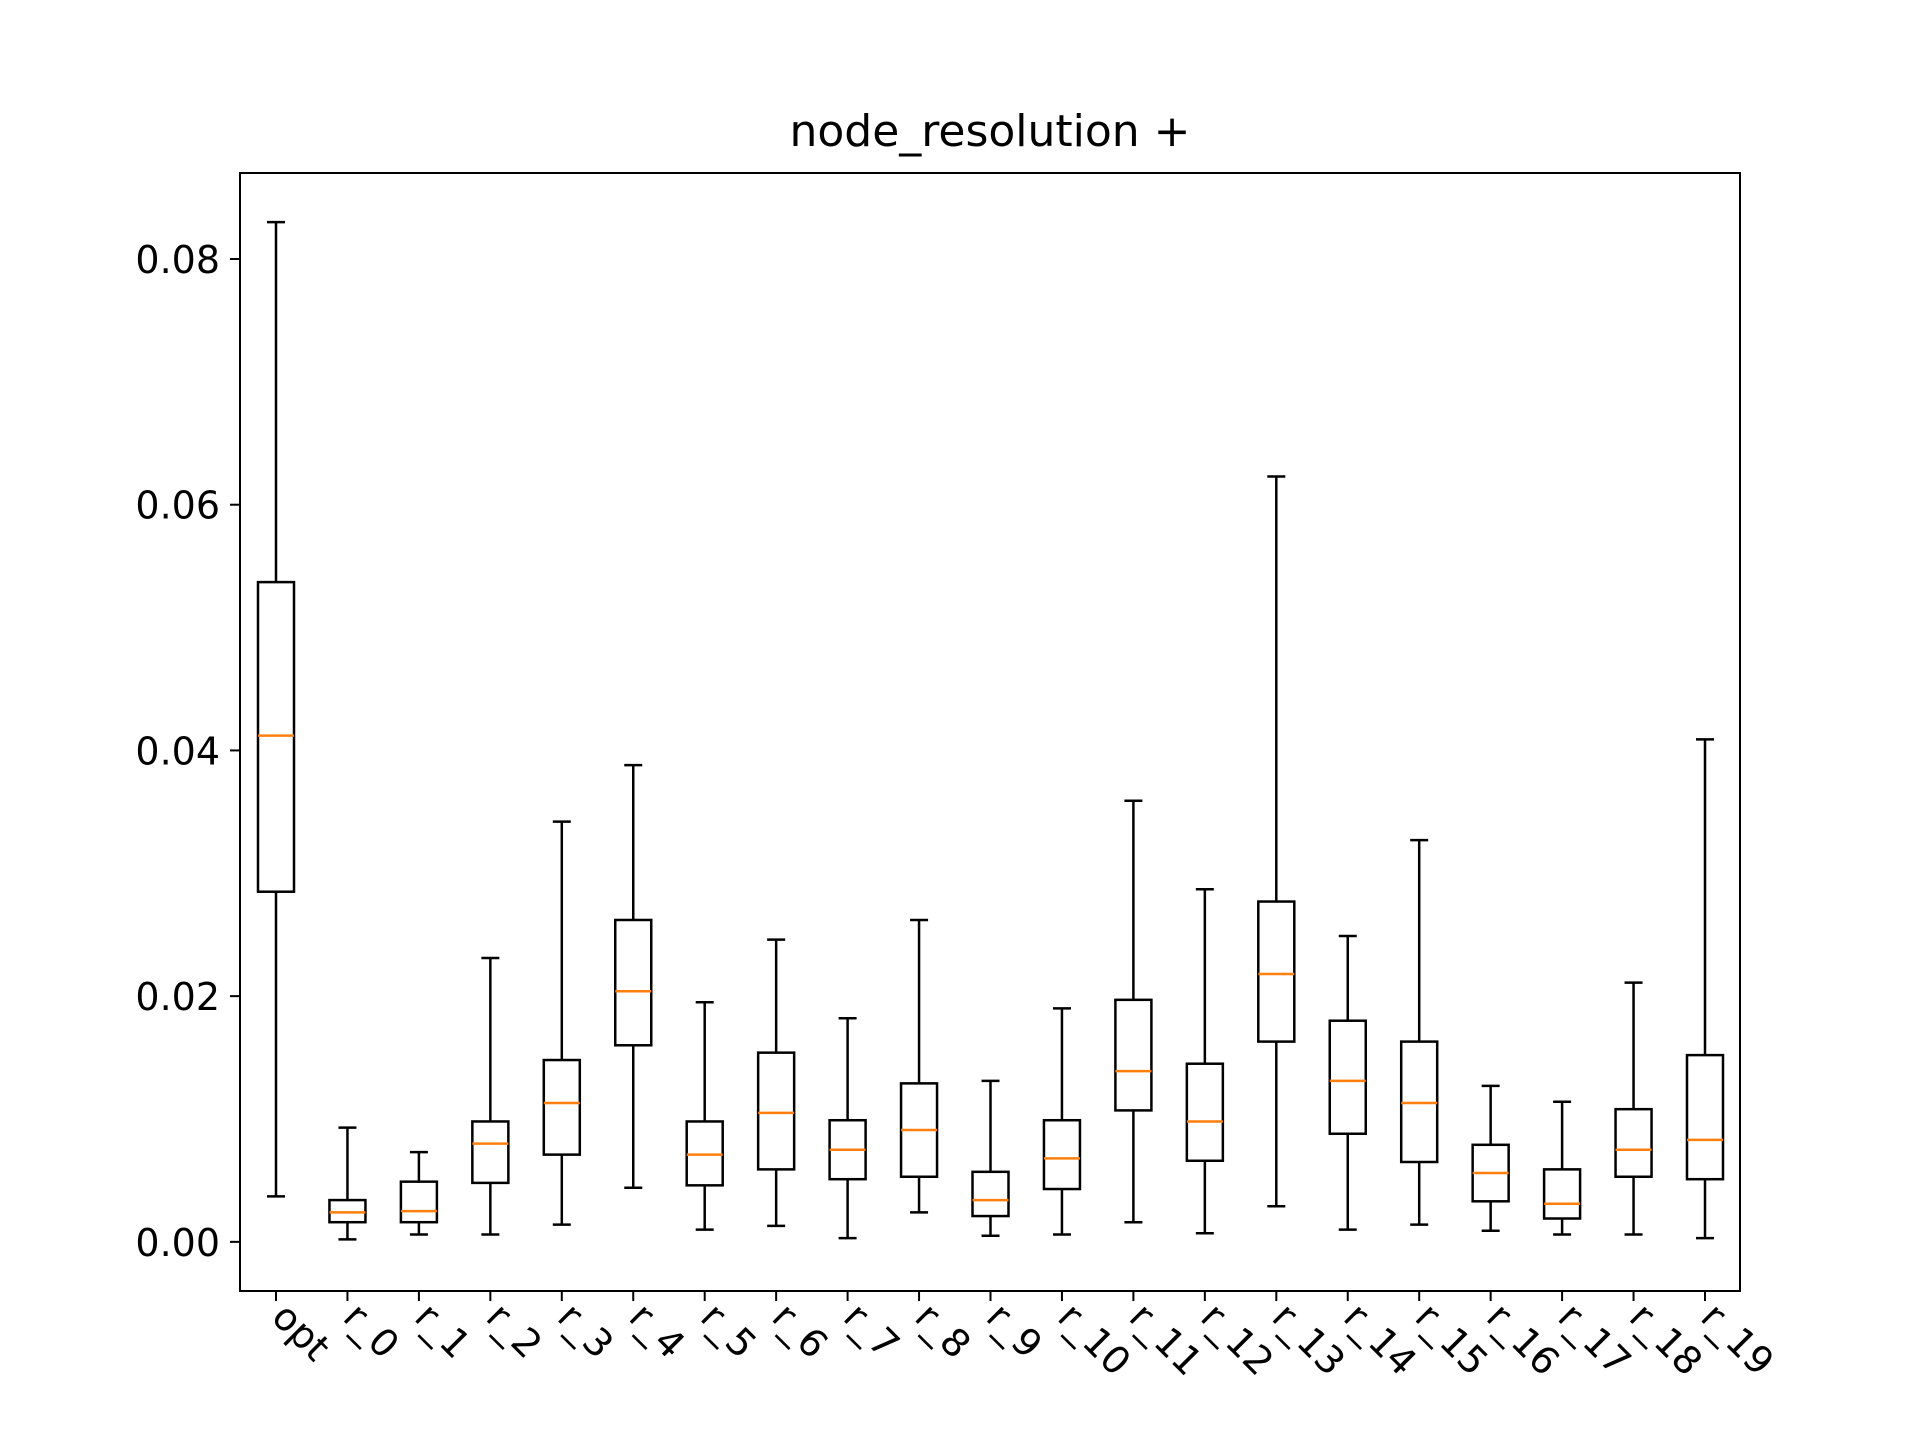 The image size is (1920, 1444). I want to click on x-tick-label: r_14, so click(1380, 1339).